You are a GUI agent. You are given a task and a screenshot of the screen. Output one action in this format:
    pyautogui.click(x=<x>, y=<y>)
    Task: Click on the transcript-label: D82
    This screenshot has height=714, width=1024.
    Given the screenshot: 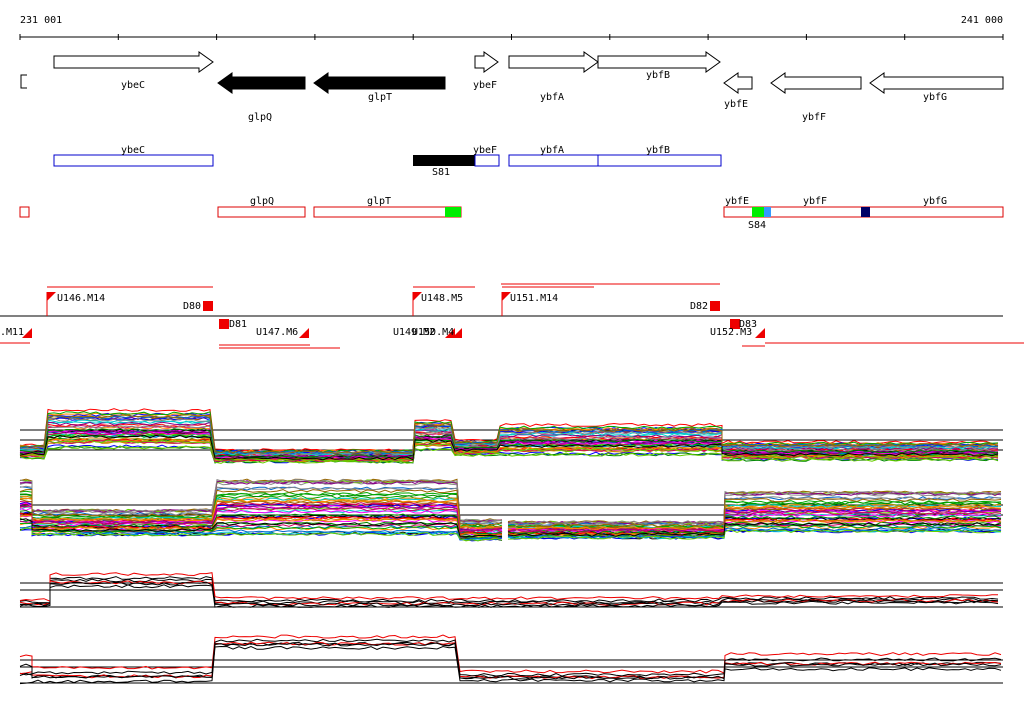 What is the action you would take?
    pyautogui.click(x=699, y=306)
    